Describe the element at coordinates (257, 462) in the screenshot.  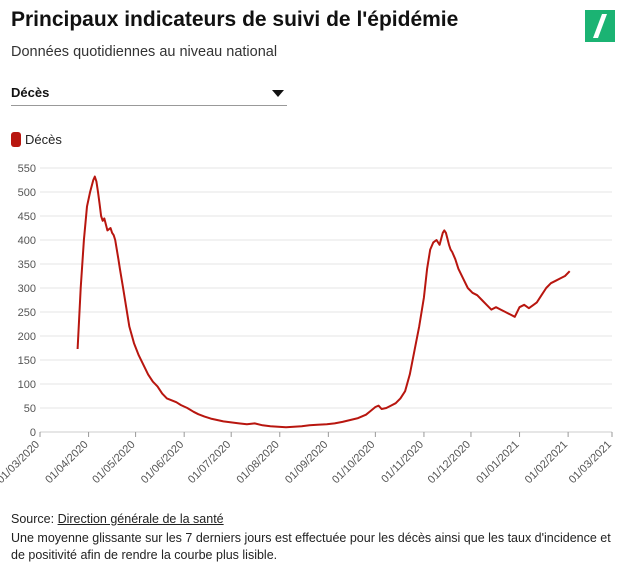
I see `x-tick-label: 01/08/2020` at that location.